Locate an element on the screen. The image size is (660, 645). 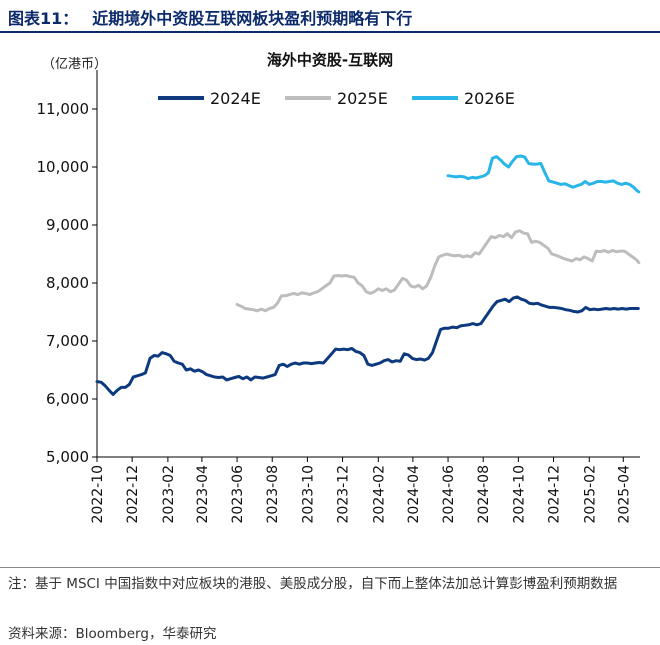
figure-header: 图表11： 近期境外中资股互联网板块盈利预期略有下行 is located at coordinates (330, 16).